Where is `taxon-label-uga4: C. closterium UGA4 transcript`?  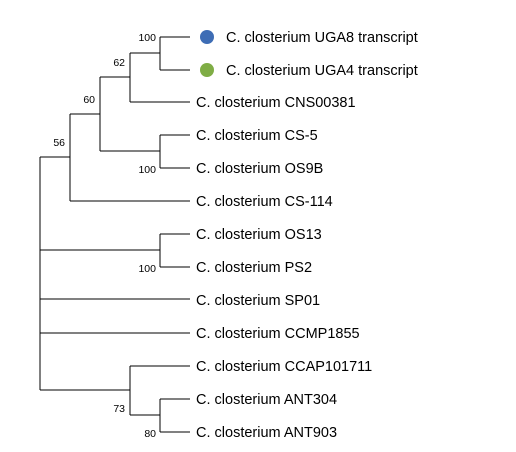 taxon-label-uga4: C. closterium UGA4 transcript is located at coordinates (322, 71).